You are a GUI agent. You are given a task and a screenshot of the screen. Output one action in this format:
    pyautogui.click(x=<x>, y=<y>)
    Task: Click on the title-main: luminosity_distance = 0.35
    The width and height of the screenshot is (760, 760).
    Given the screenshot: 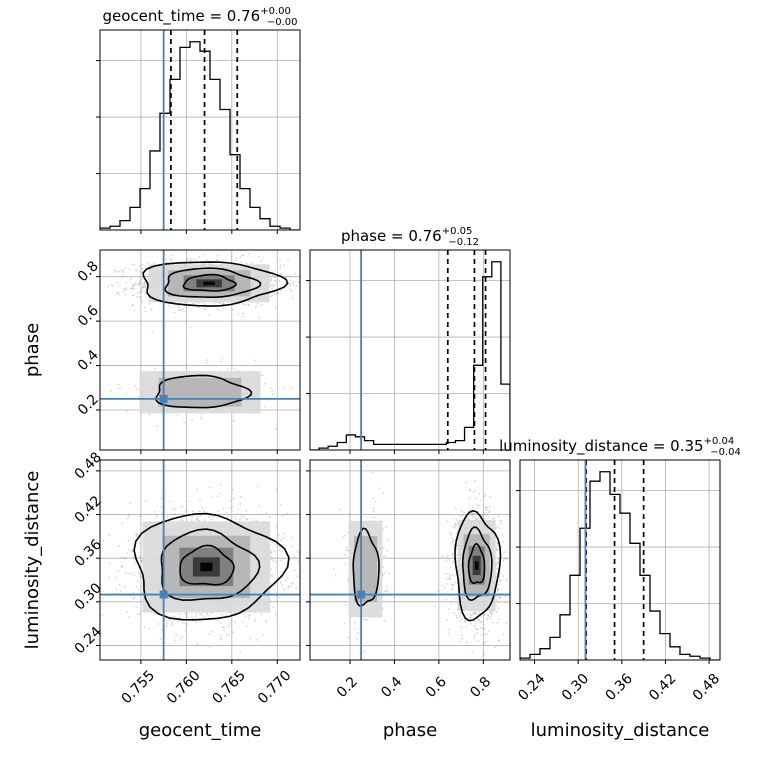 What is the action you would take?
    pyautogui.click(x=601, y=446)
    